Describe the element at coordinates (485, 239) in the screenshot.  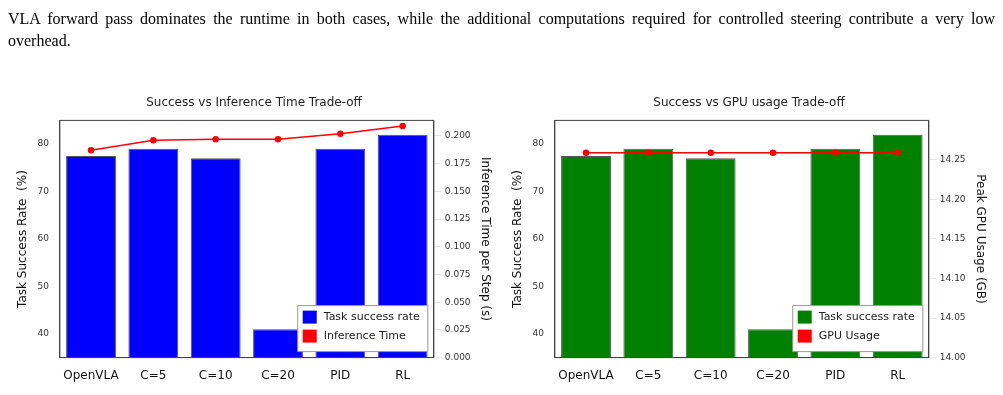
I see `y2-axis-title: Inference Time per Step (s)` at that location.